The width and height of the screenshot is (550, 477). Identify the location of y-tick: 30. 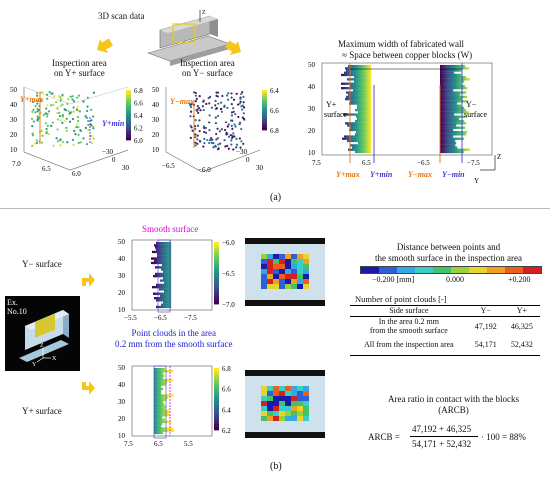
(122, 276).